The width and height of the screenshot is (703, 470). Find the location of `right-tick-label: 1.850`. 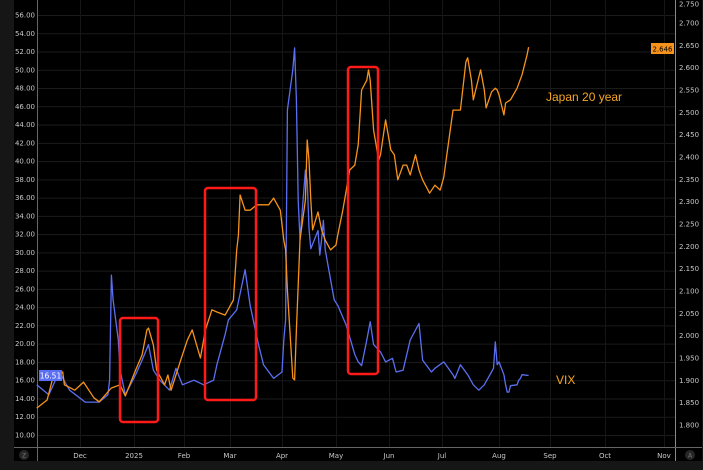

right-tick-label: 1.850 is located at coordinates (689, 403).